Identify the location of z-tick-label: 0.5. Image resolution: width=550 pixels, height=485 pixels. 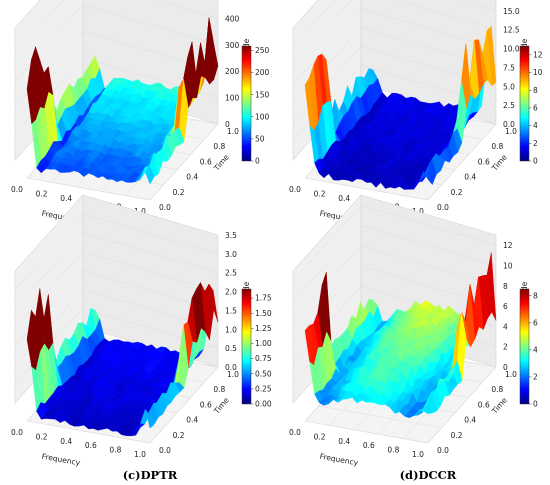
(231, 348).